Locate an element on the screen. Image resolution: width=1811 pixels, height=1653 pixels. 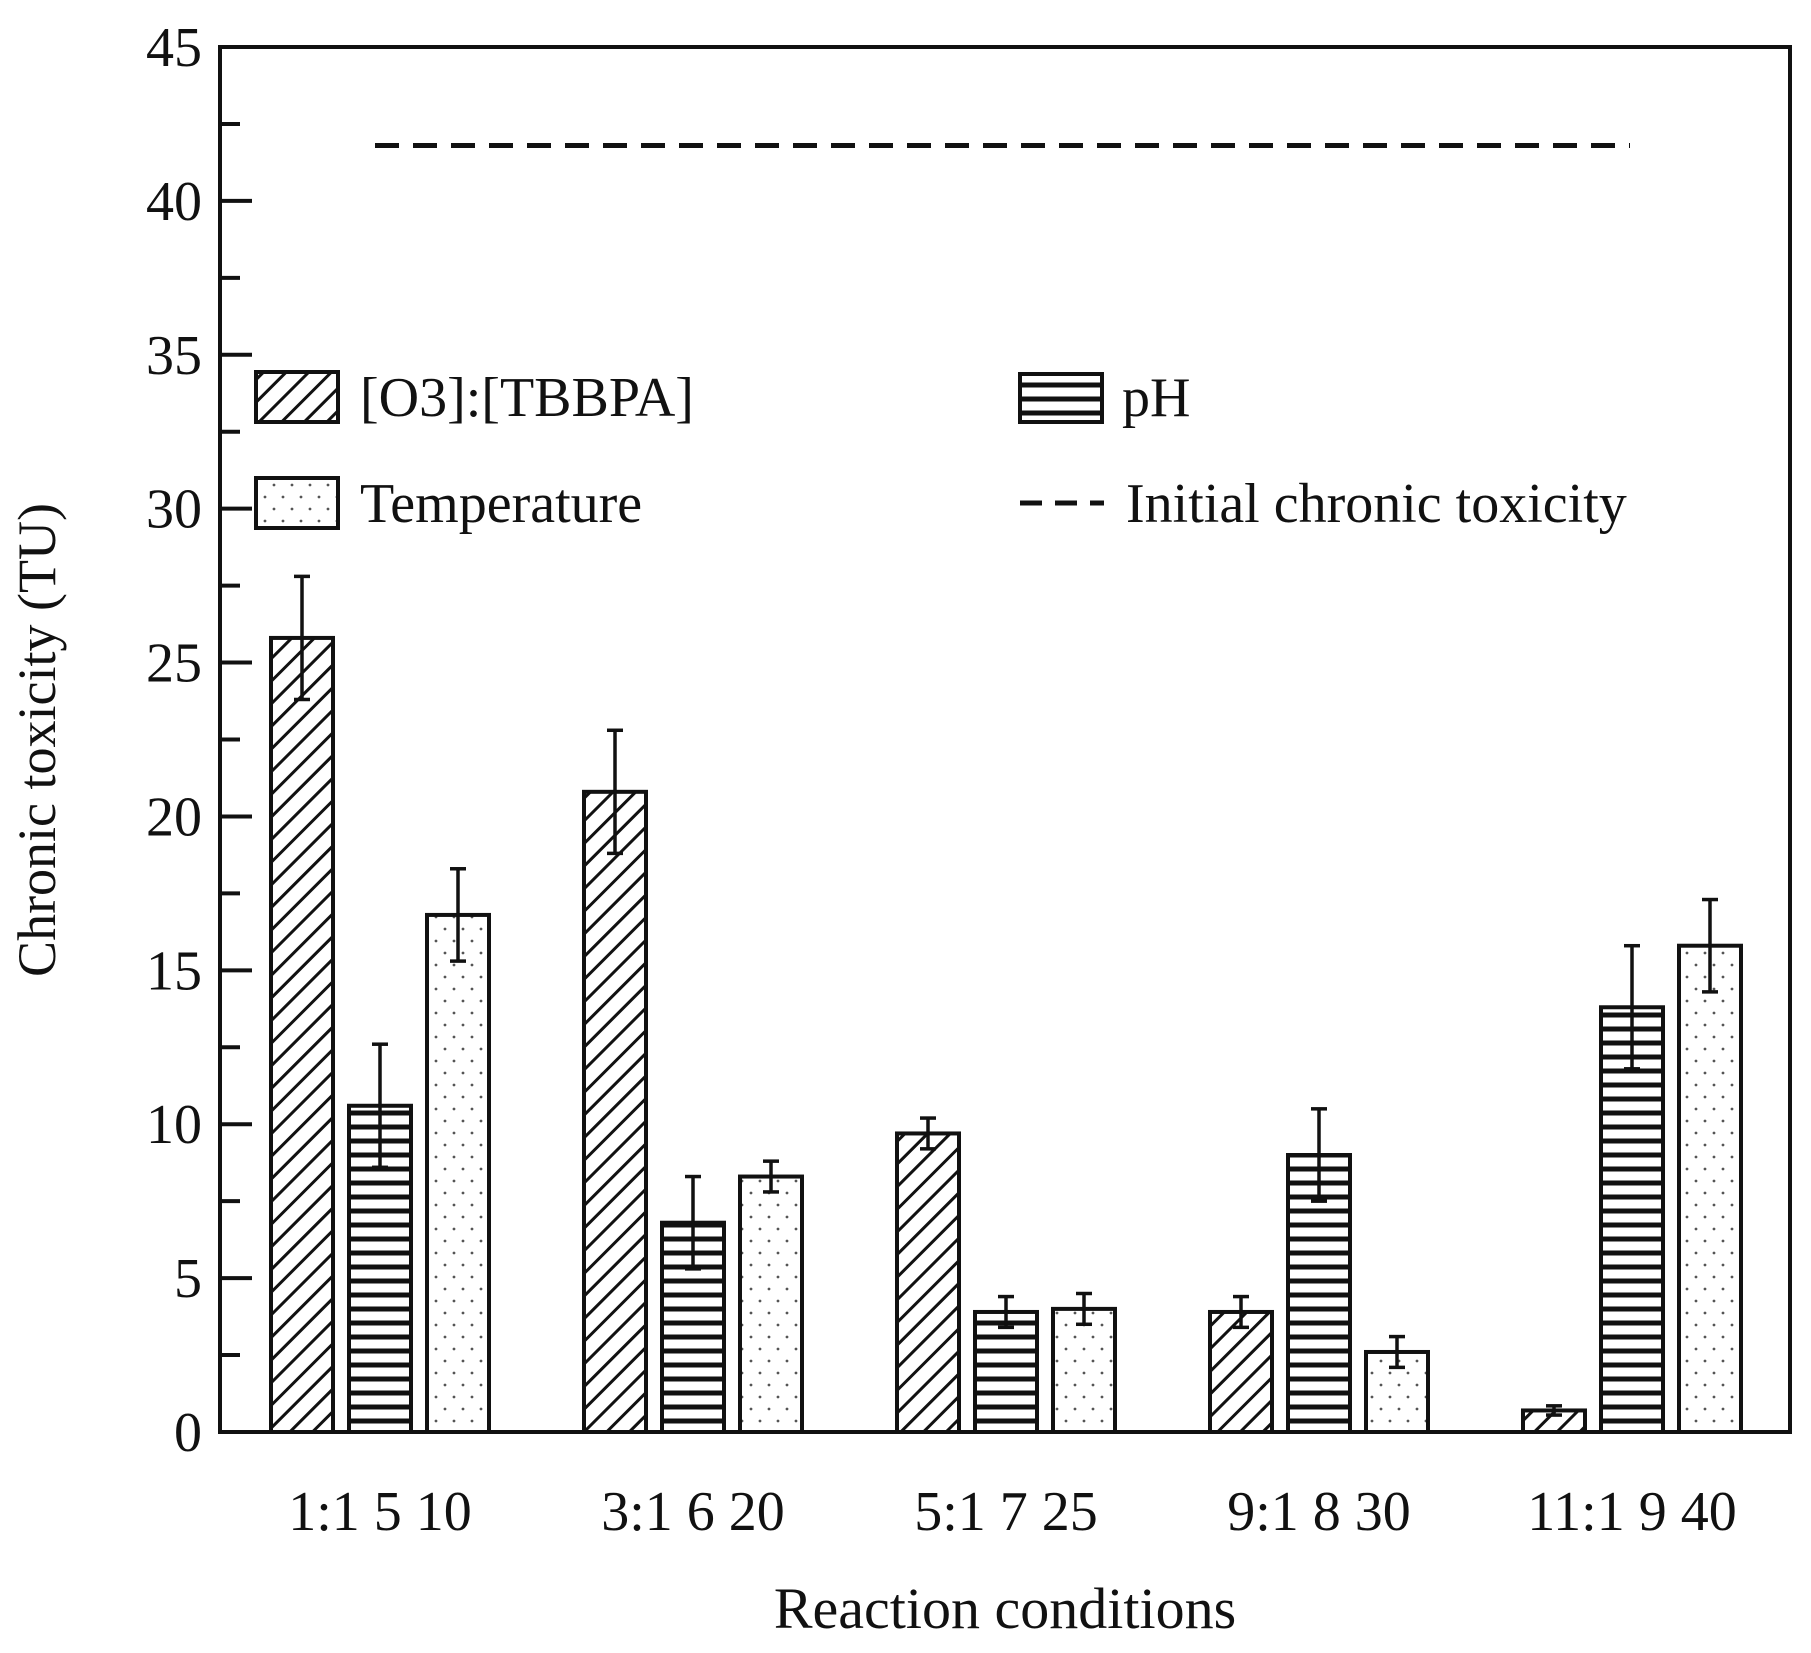
y-tick-label: 20 is located at coordinates (174, 817).